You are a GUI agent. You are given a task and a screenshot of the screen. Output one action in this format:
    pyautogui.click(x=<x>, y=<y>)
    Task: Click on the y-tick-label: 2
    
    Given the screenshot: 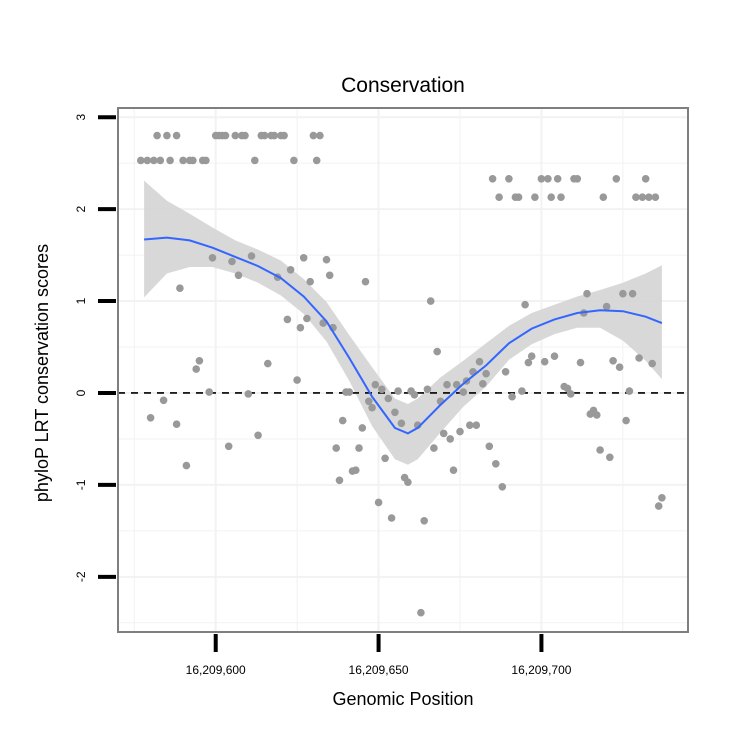 What is the action you would take?
    pyautogui.click(x=81, y=208)
    